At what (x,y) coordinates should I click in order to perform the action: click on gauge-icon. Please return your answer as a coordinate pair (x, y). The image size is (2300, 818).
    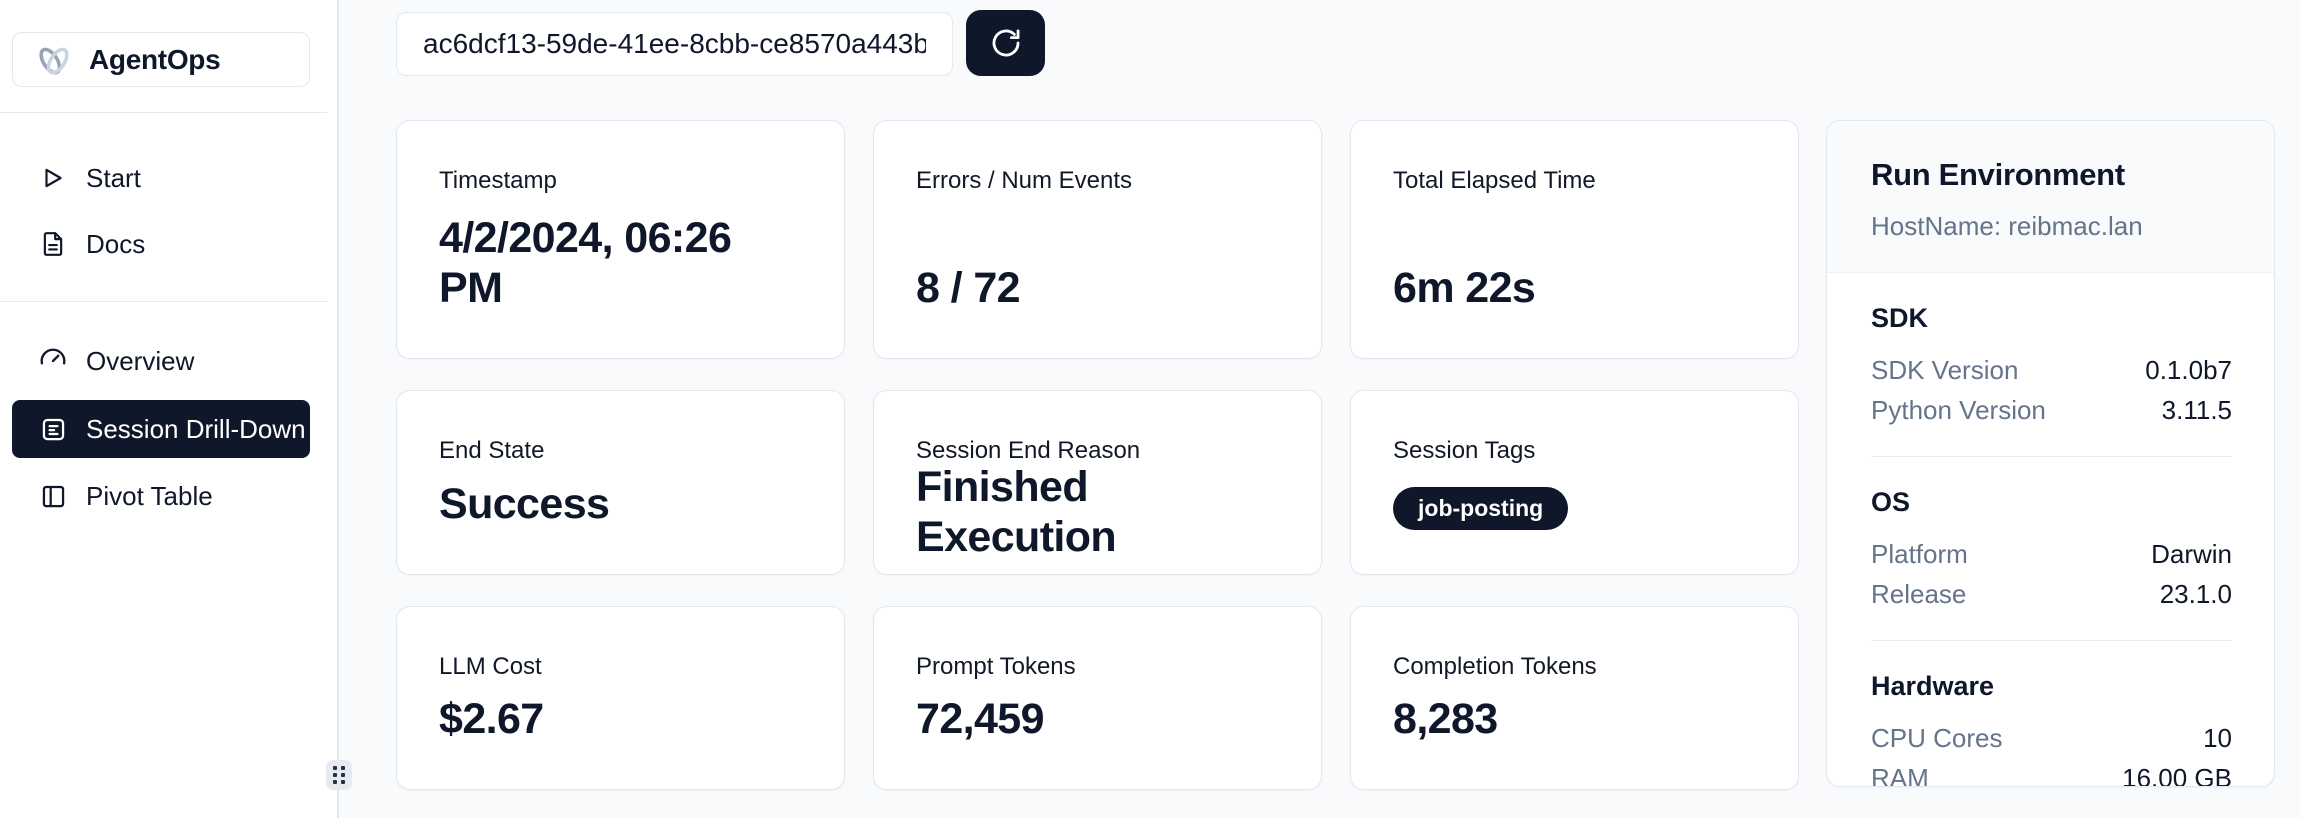
    Looking at the image, I should click on (53, 361).